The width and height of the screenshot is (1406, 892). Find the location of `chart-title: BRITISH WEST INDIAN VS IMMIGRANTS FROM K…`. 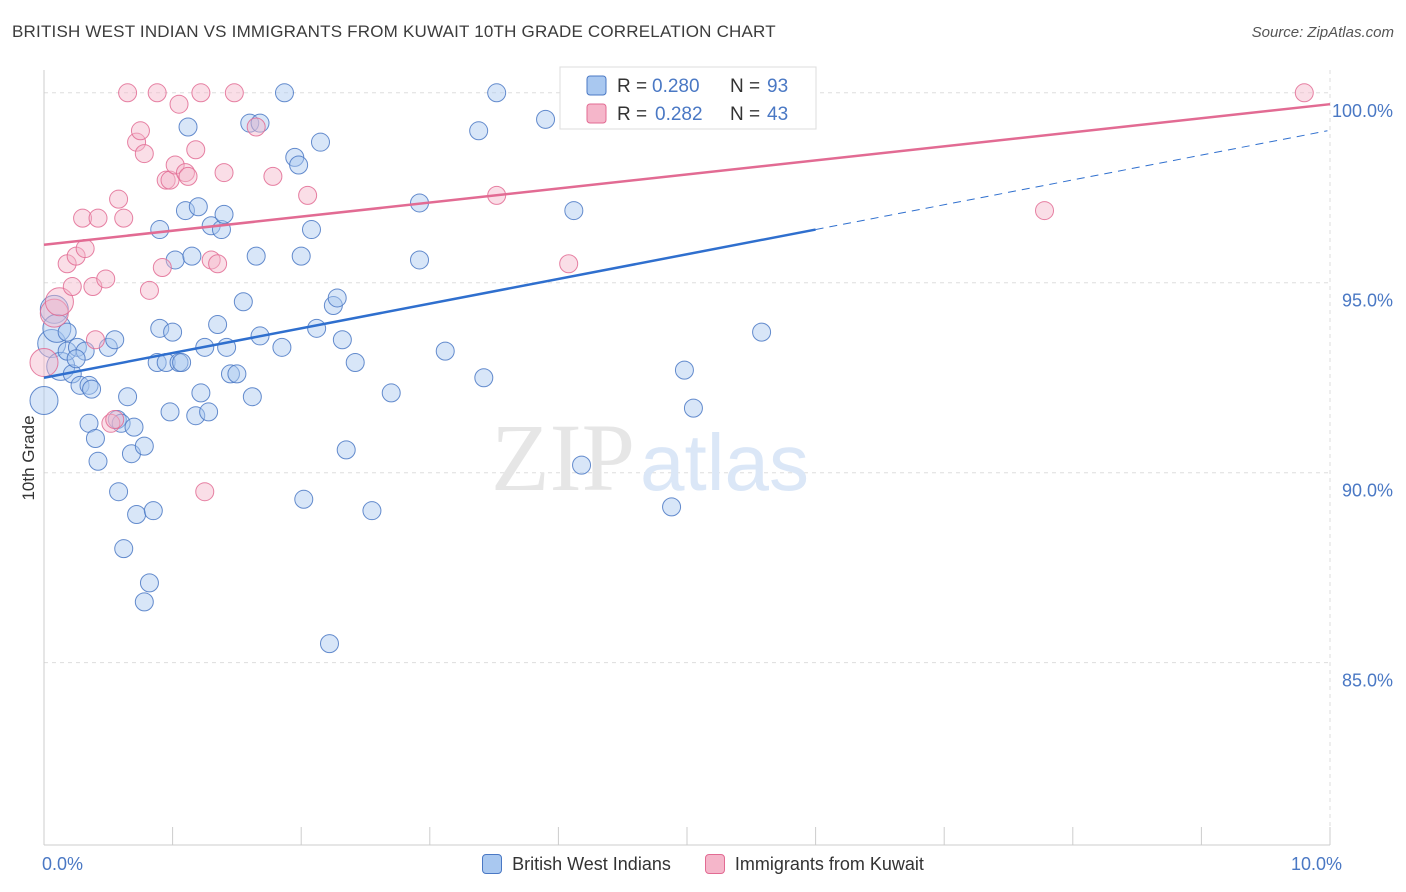

chart-title: BRITISH WEST INDIAN VS IMMIGRANTS FROM K… is located at coordinates (394, 31).